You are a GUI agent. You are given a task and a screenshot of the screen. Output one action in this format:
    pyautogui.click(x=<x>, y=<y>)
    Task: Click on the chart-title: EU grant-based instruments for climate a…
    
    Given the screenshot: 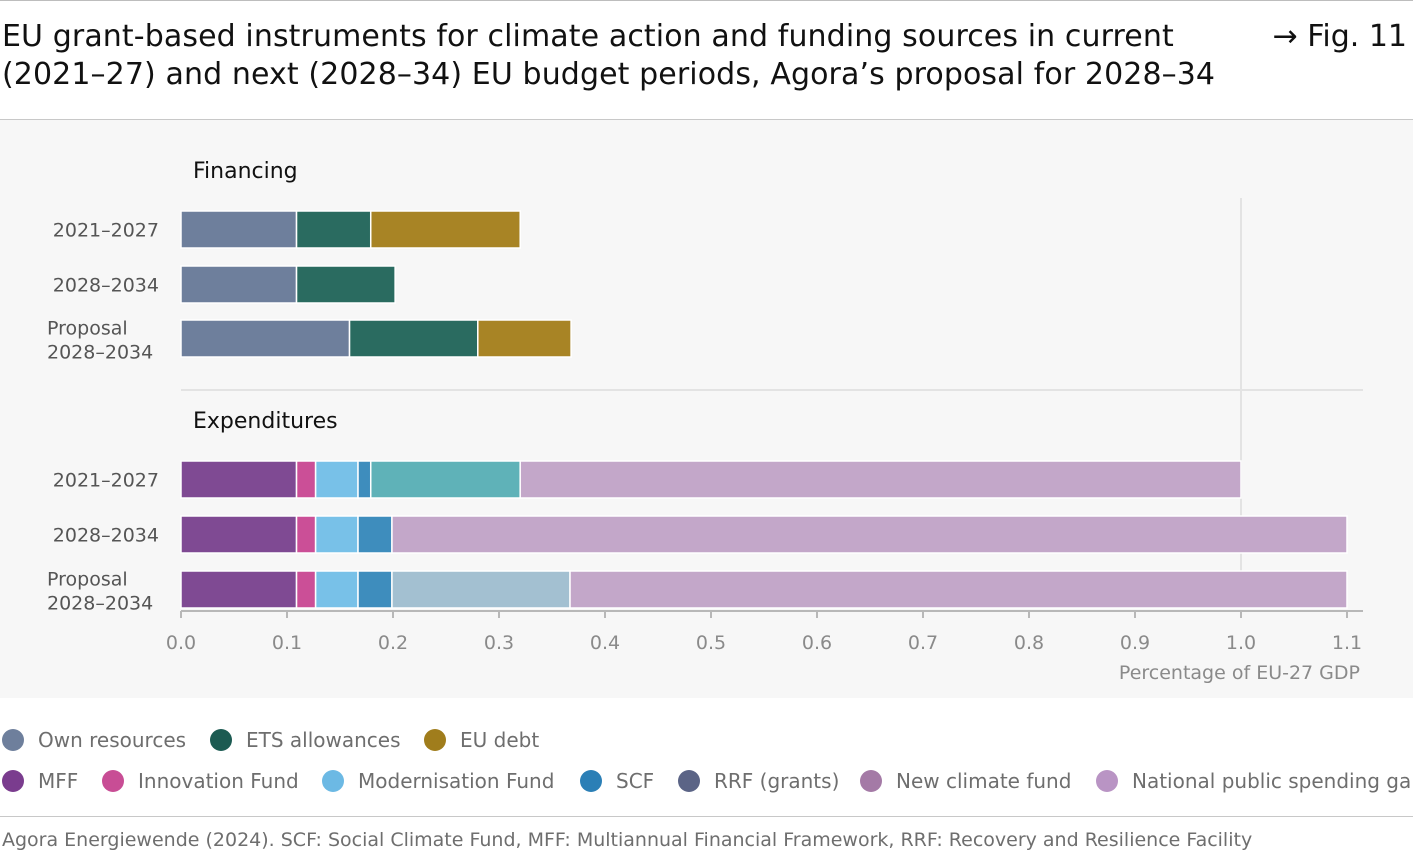 What is the action you would take?
    pyautogui.click(x=609, y=55)
    